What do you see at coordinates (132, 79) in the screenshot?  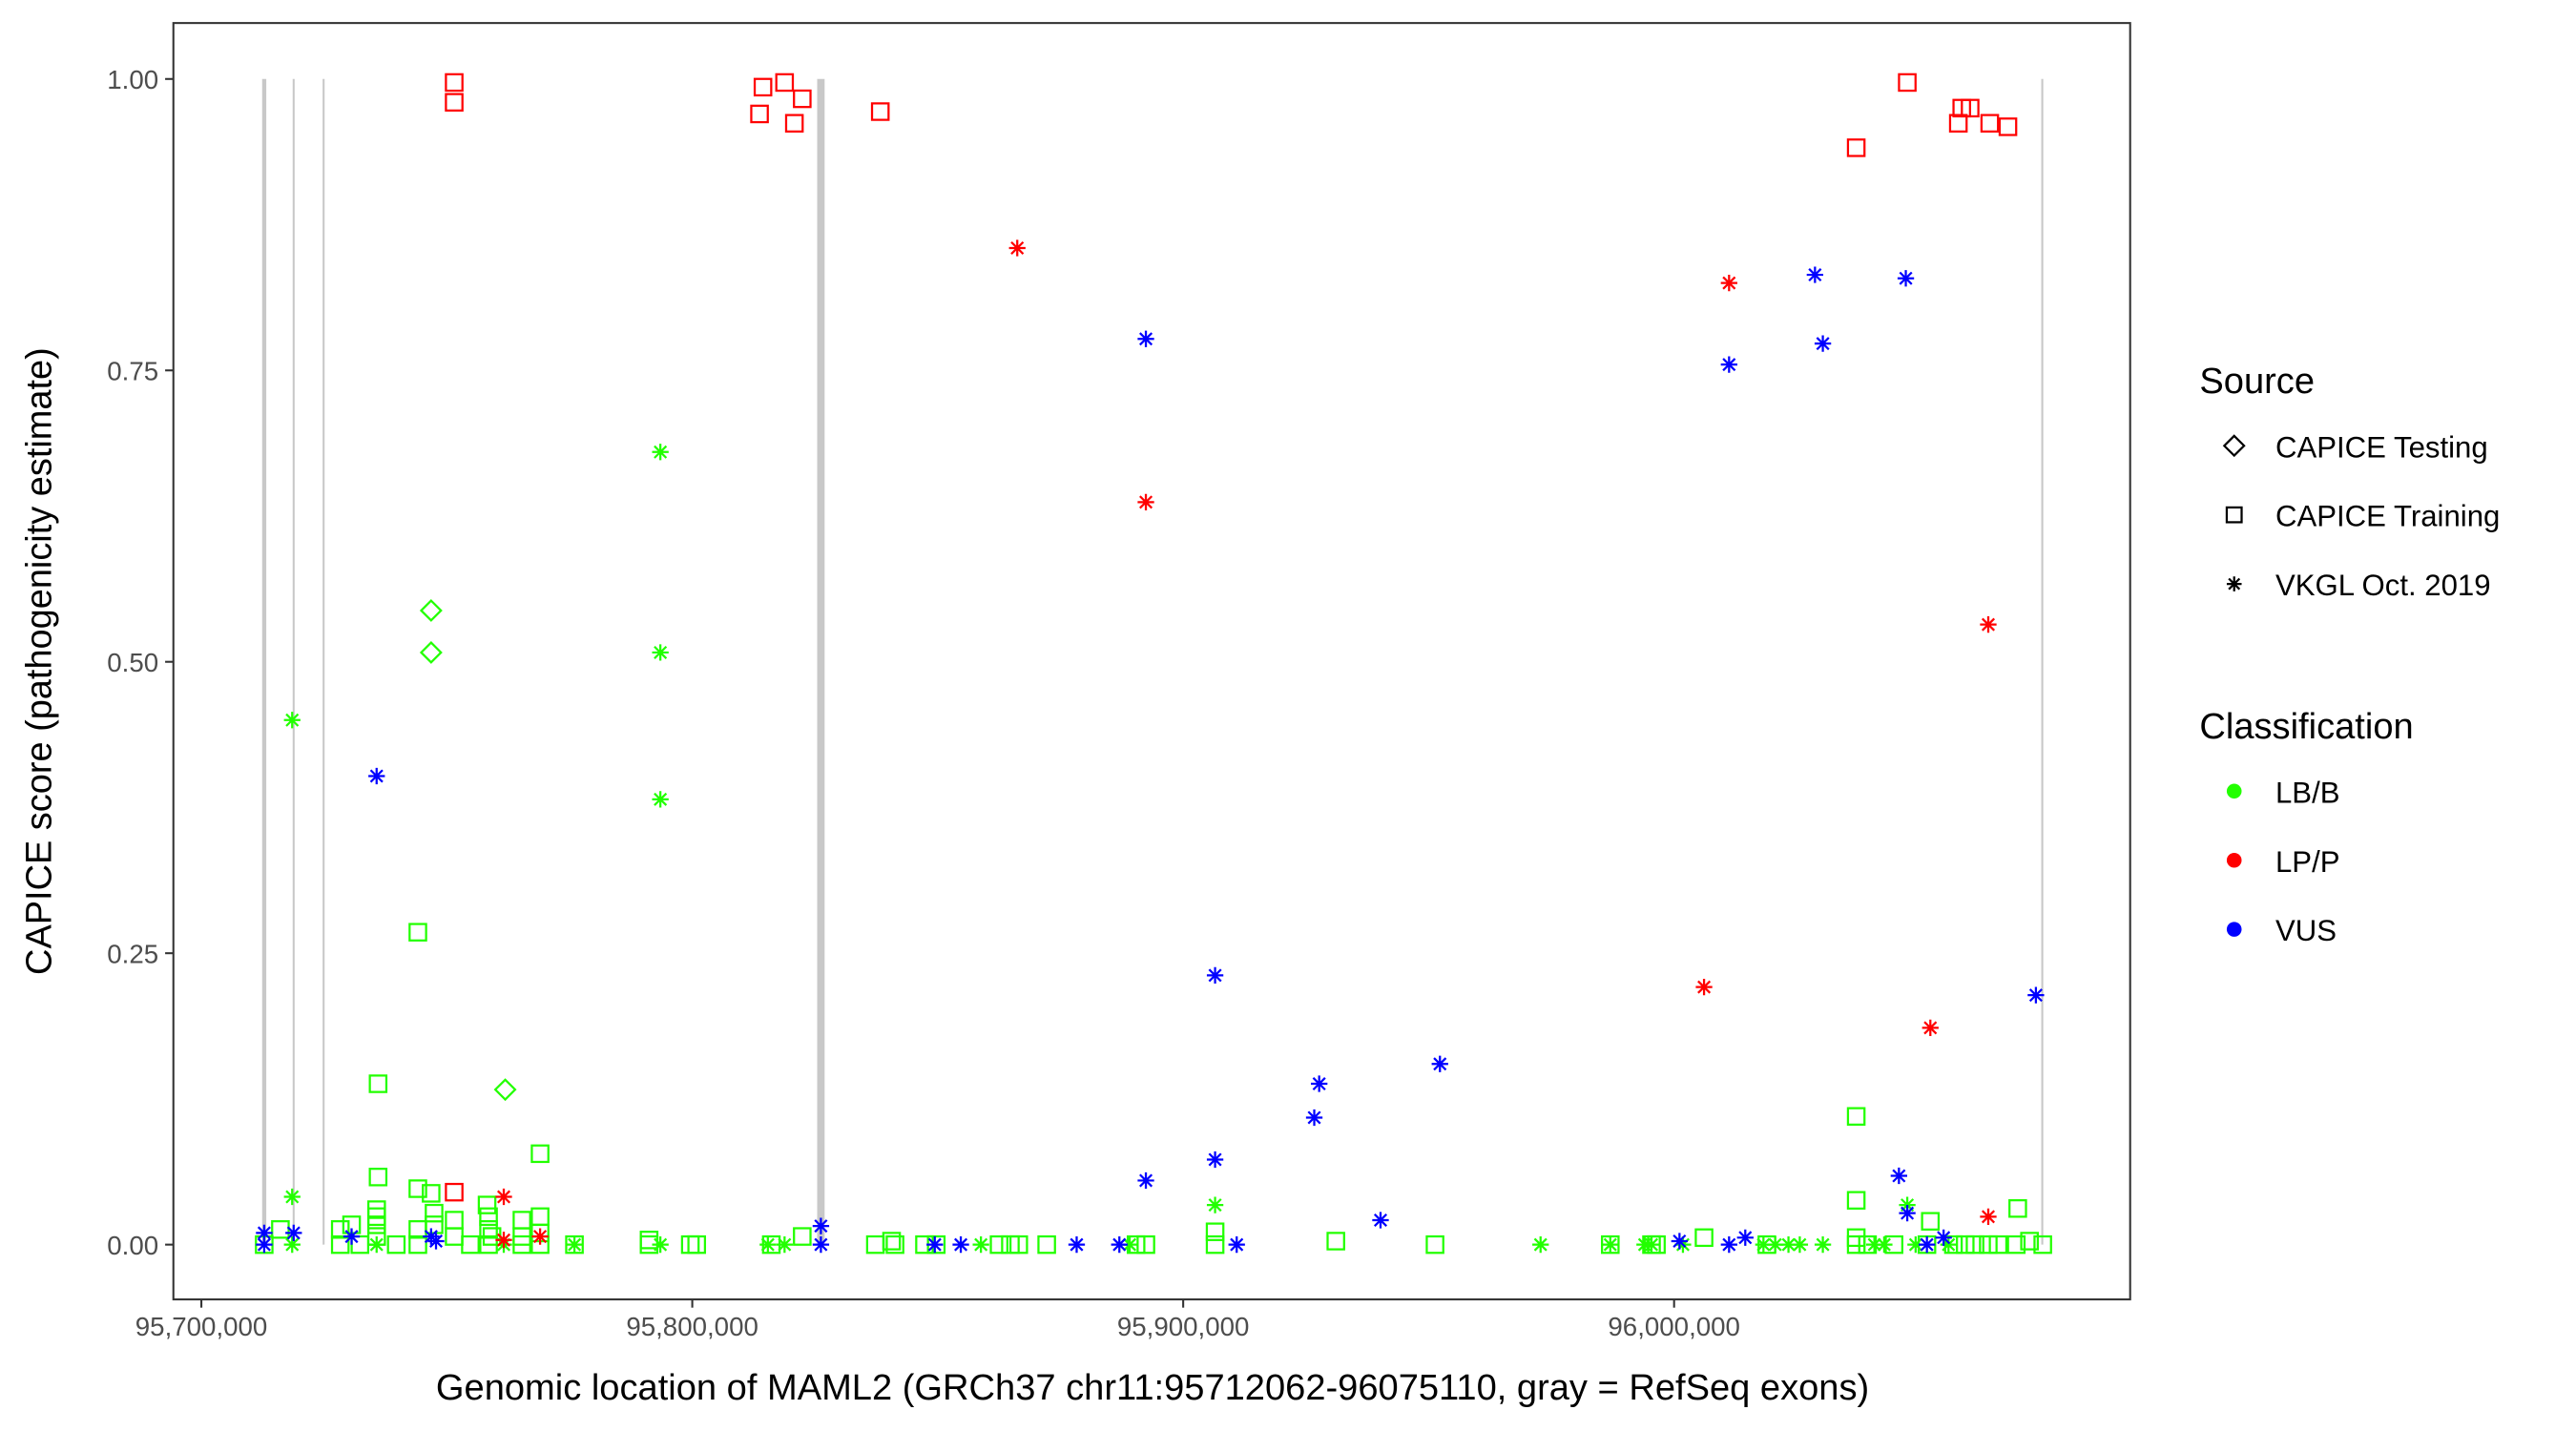 I see `y-tick-label: 1.00` at bounding box center [132, 79].